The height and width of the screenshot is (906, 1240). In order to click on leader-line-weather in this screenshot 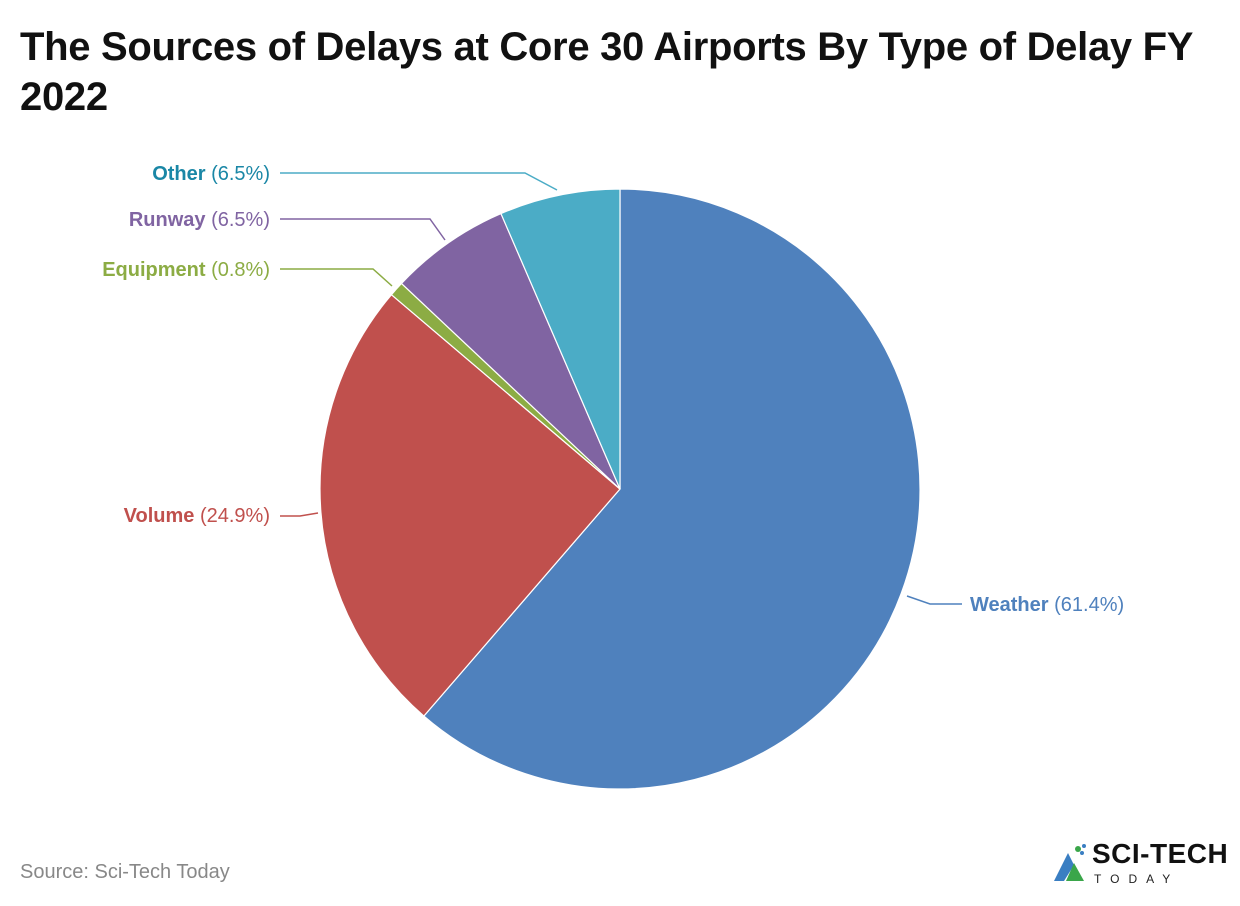, I will do `click(934, 600)`.